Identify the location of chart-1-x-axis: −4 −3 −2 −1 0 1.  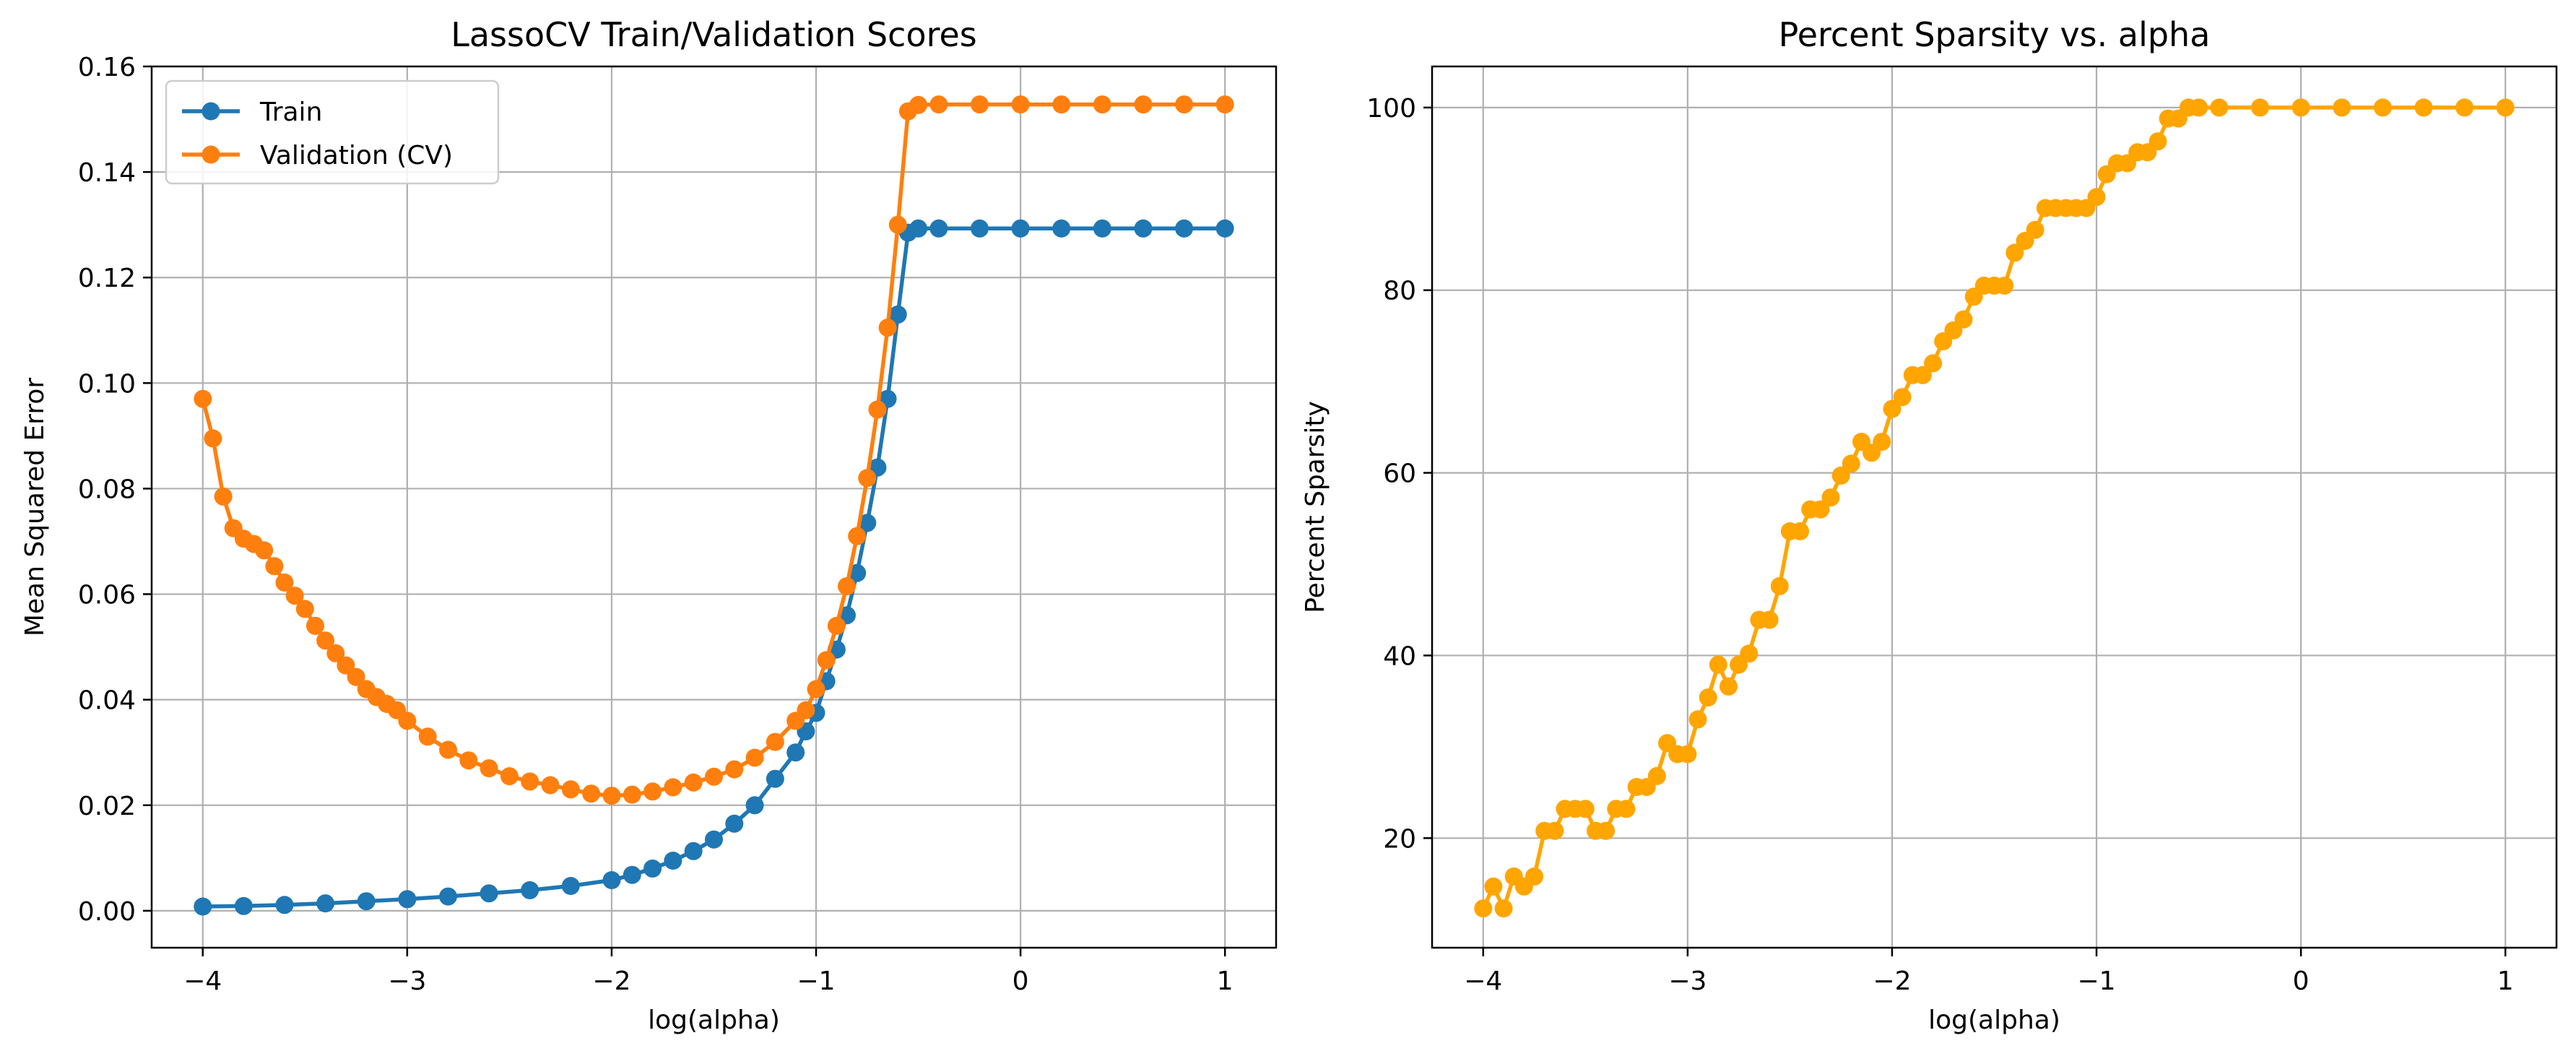
(1989, 972).